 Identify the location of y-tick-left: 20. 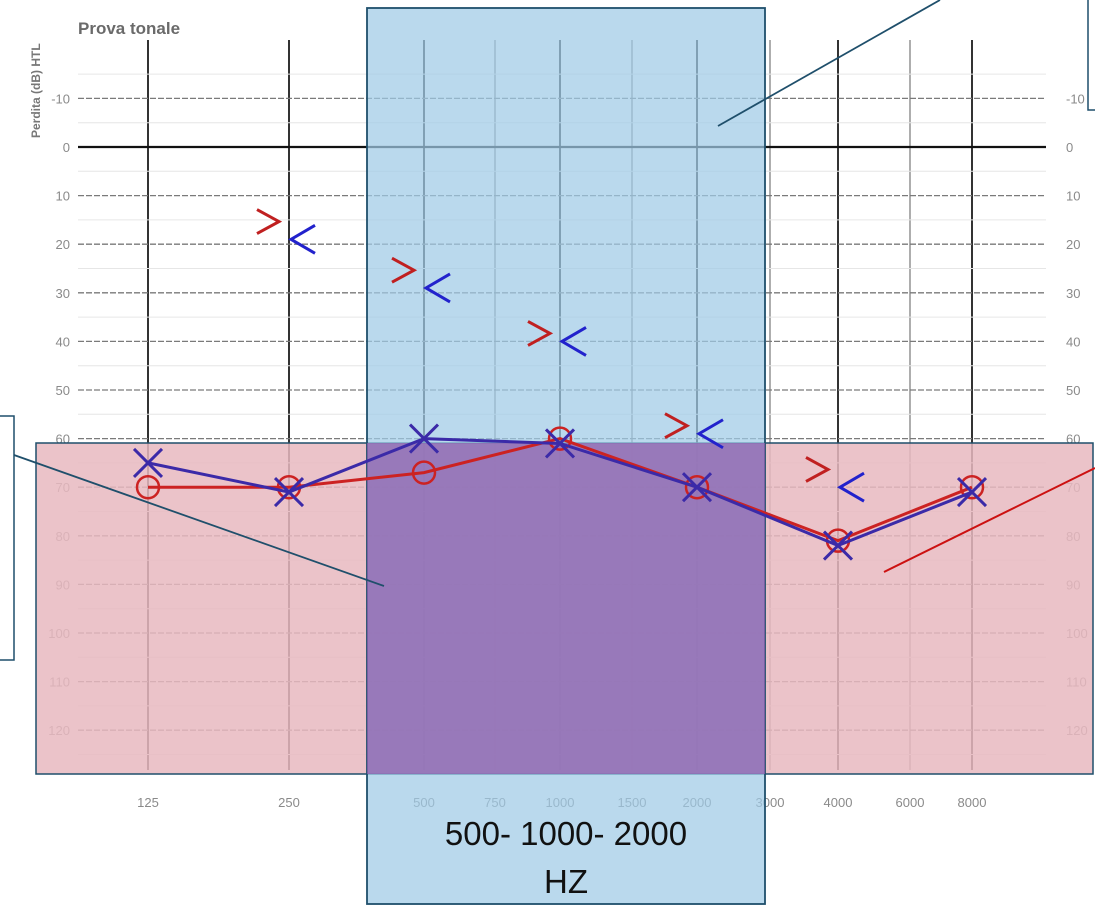
(63, 244).